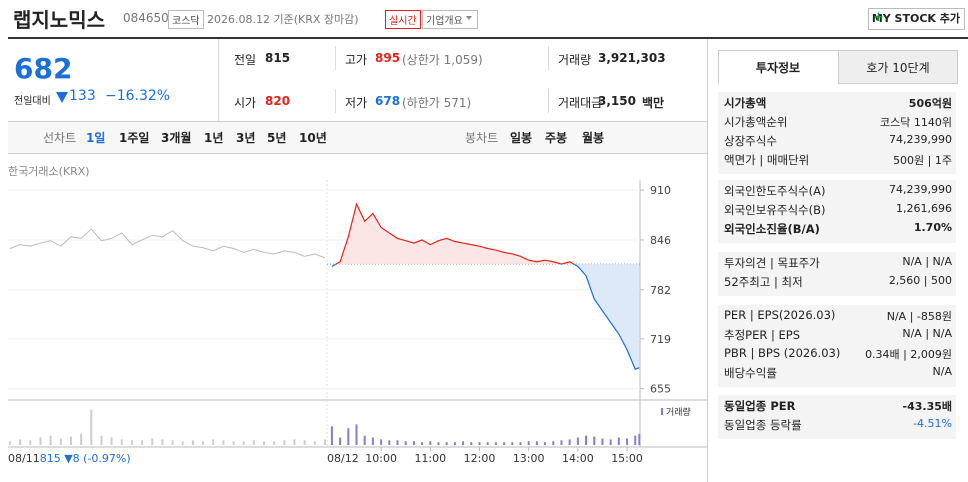  What do you see at coordinates (214, 138) in the screenshot?
I see `period-tab: 1년` at bounding box center [214, 138].